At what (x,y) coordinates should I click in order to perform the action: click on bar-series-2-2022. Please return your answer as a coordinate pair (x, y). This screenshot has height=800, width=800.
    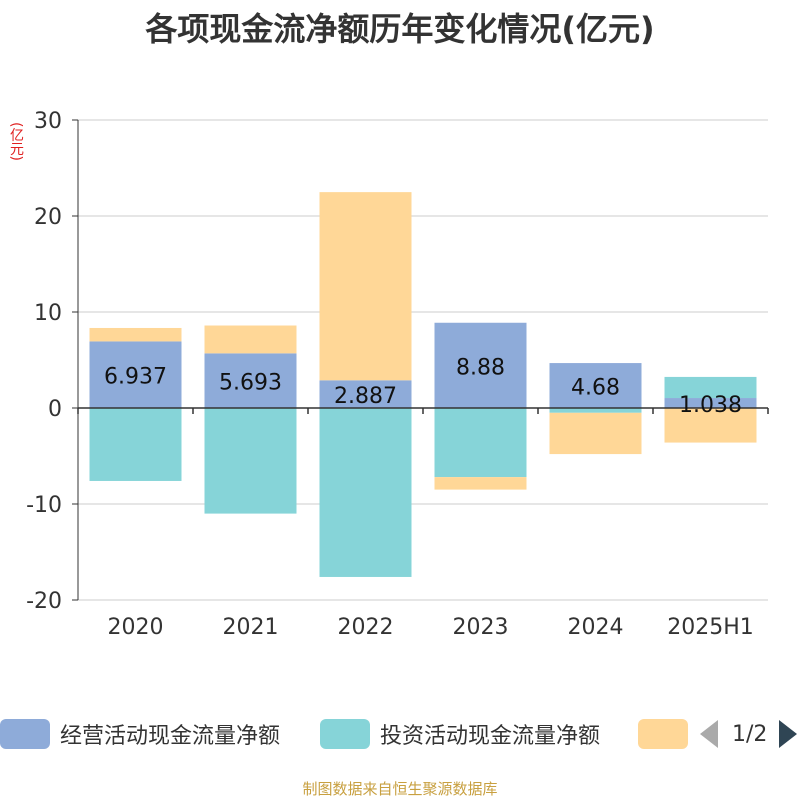
    Looking at the image, I should click on (365, 286).